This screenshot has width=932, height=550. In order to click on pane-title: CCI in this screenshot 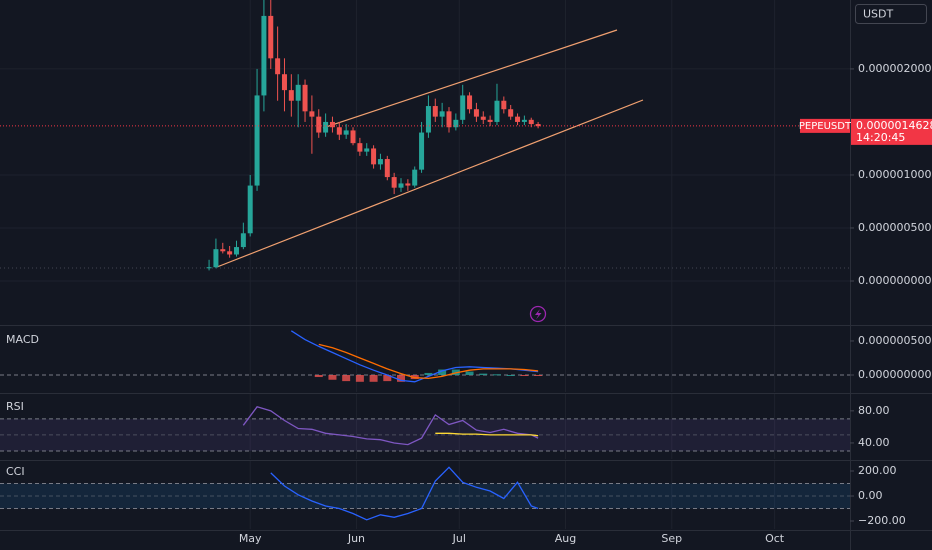, I will do `click(15, 471)`.